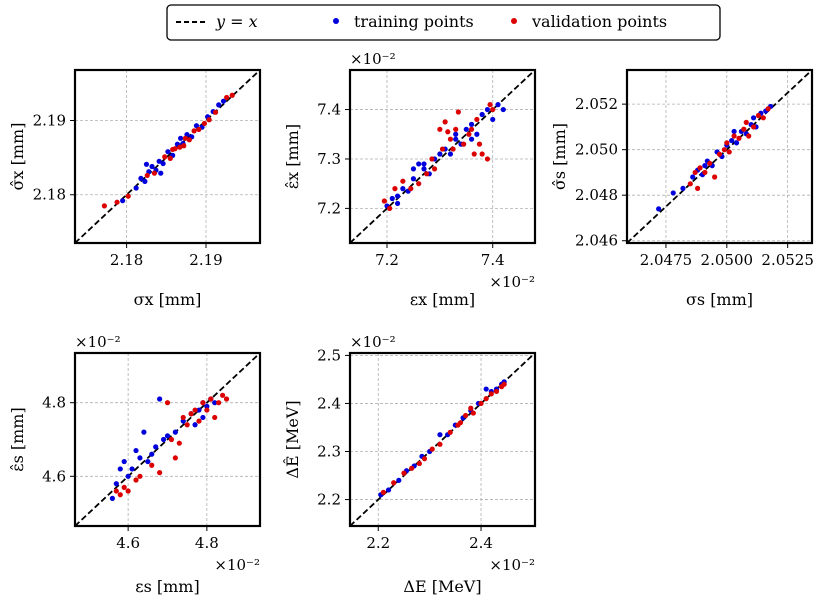  I want to click on diagonal-line, so click(167, 156).